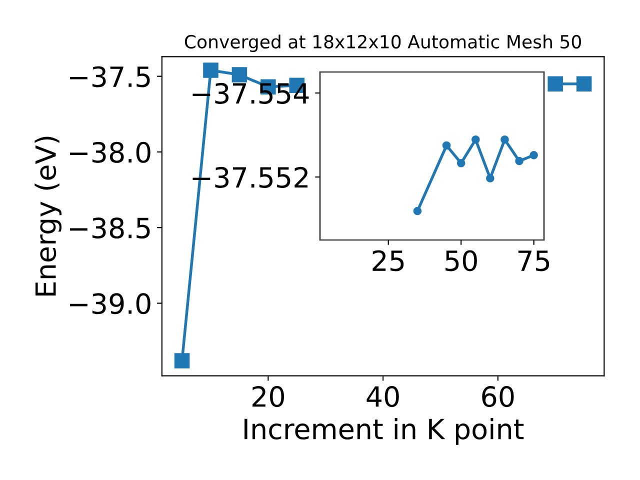  What do you see at coordinates (461, 261) in the screenshot?
I see `x-tick-label: 50` at bounding box center [461, 261].